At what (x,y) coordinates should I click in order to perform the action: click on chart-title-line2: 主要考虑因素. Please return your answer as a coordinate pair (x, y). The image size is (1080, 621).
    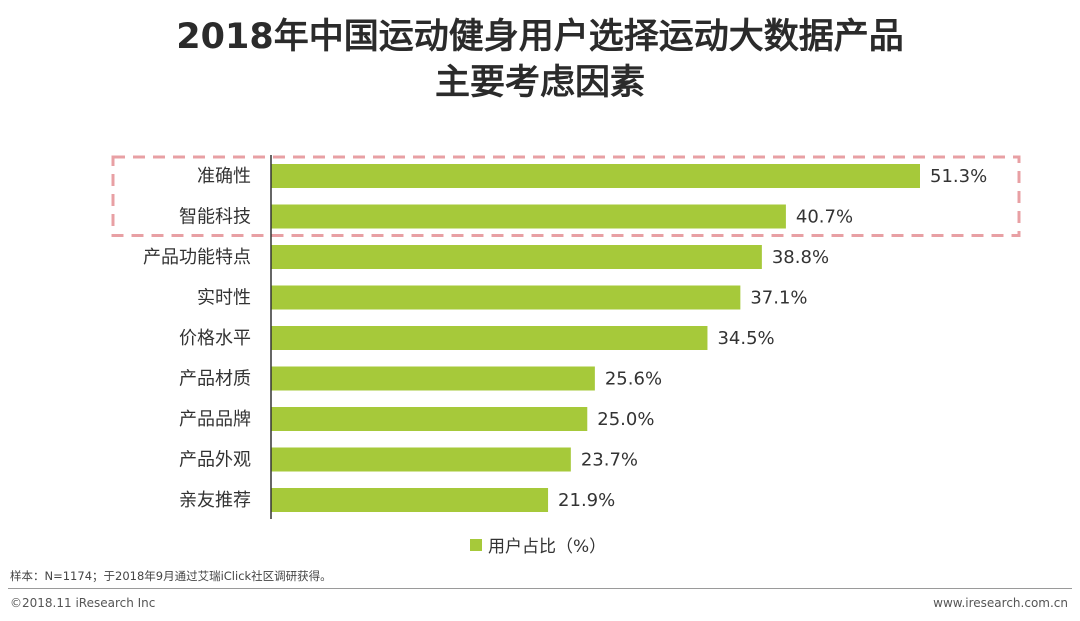
    Looking at the image, I should click on (539, 83).